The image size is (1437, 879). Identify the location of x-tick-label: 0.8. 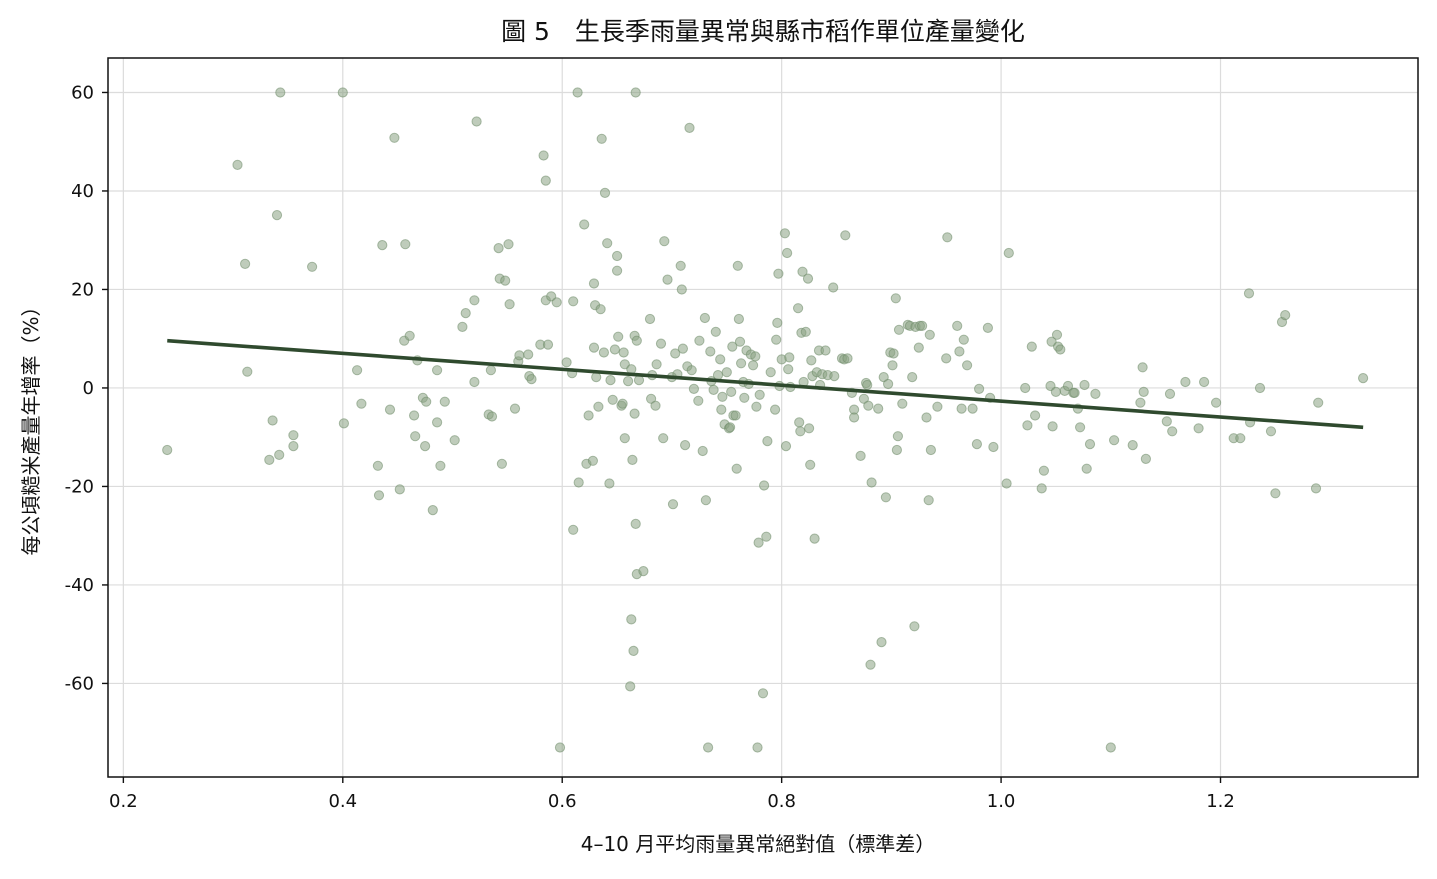
(781, 801).